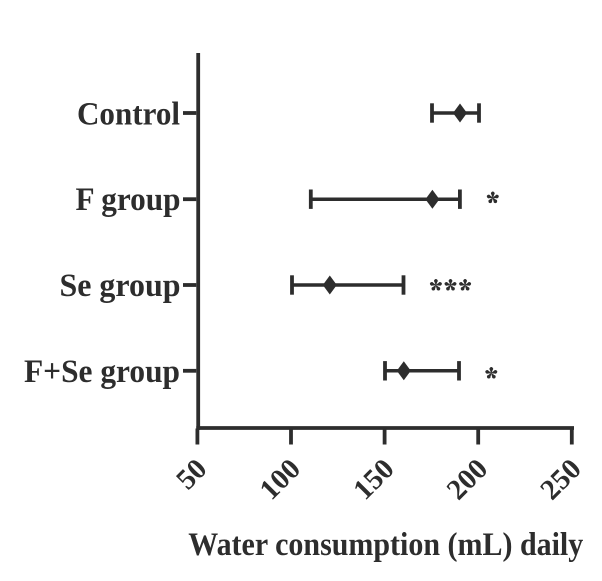 This screenshot has width=602, height=581. I want to click on svg-text: 100, so click(280, 479).